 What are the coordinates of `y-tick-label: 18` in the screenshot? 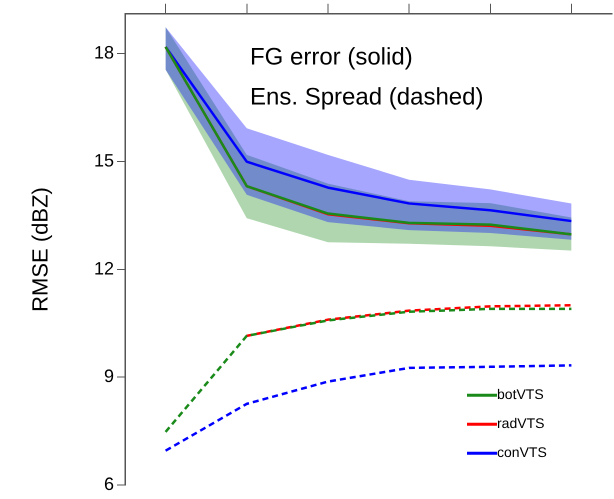 It's located at (104, 52).